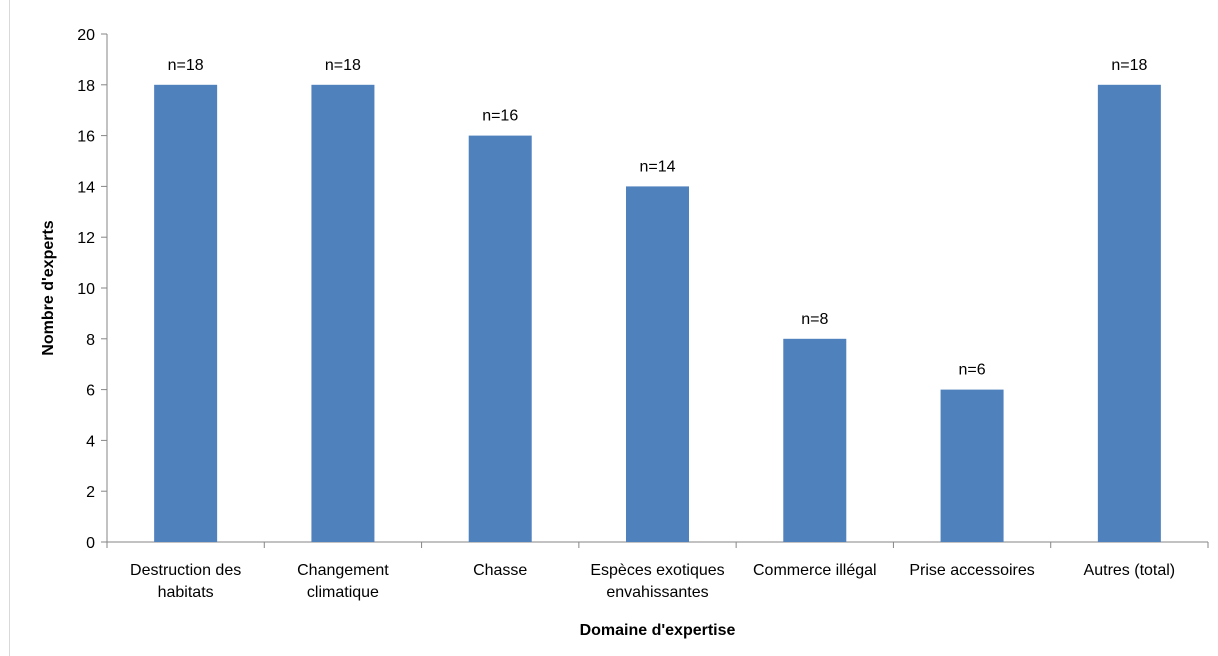 The width and height of the screenshot is (1218, 656). Describe the element at coordinates (86, 187) in the screenshot. I see `y-tick-label: 14` at that location.